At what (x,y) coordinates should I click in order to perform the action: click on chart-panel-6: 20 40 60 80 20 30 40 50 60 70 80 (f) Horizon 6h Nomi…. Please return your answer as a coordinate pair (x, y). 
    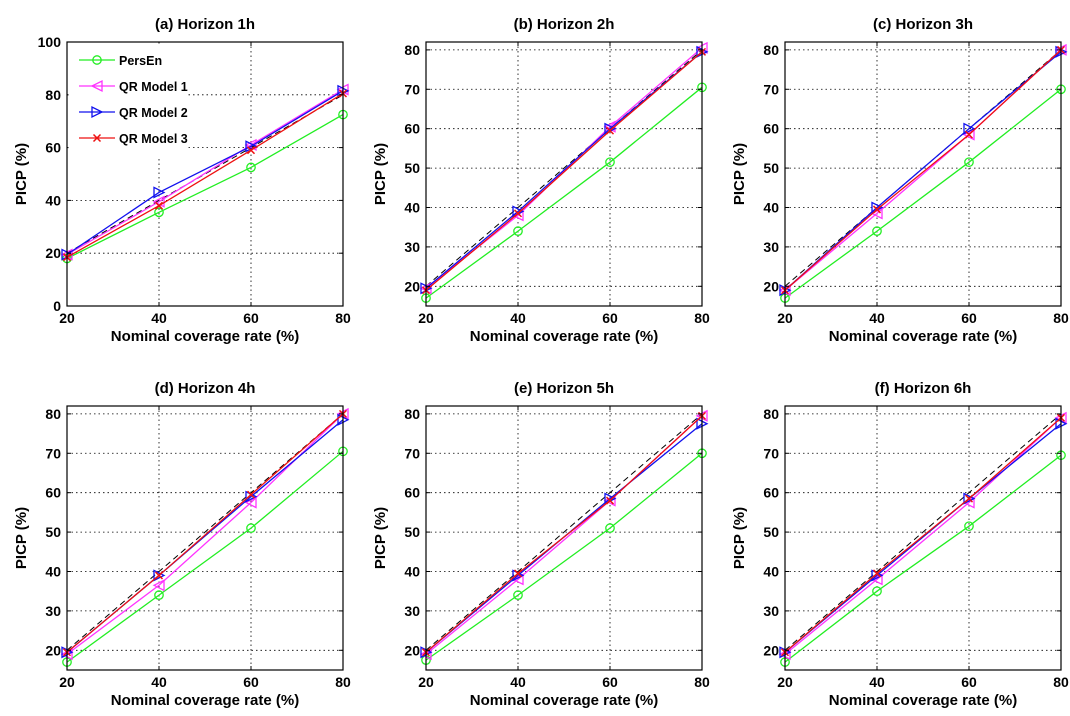
    Looking at the image, I should click on (900, 544).